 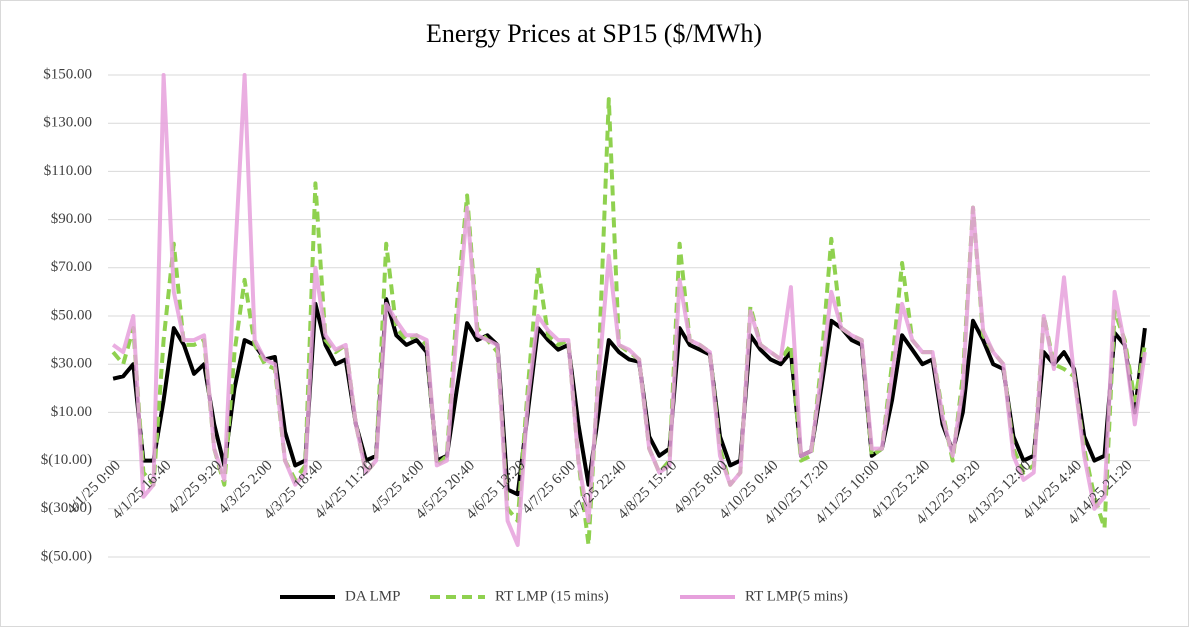 I want to click on y-tick-label: $30.00, so click(x=71, y=364).